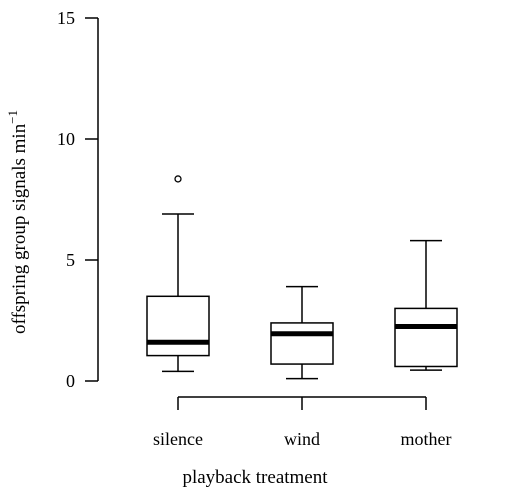 The height and width of the screenshot is (493, 510). What do you see at coordinates (19, 228) in the screenshot?
I see `y-axis-label-text: offspring group signals min` at bounding box center [19, 228].